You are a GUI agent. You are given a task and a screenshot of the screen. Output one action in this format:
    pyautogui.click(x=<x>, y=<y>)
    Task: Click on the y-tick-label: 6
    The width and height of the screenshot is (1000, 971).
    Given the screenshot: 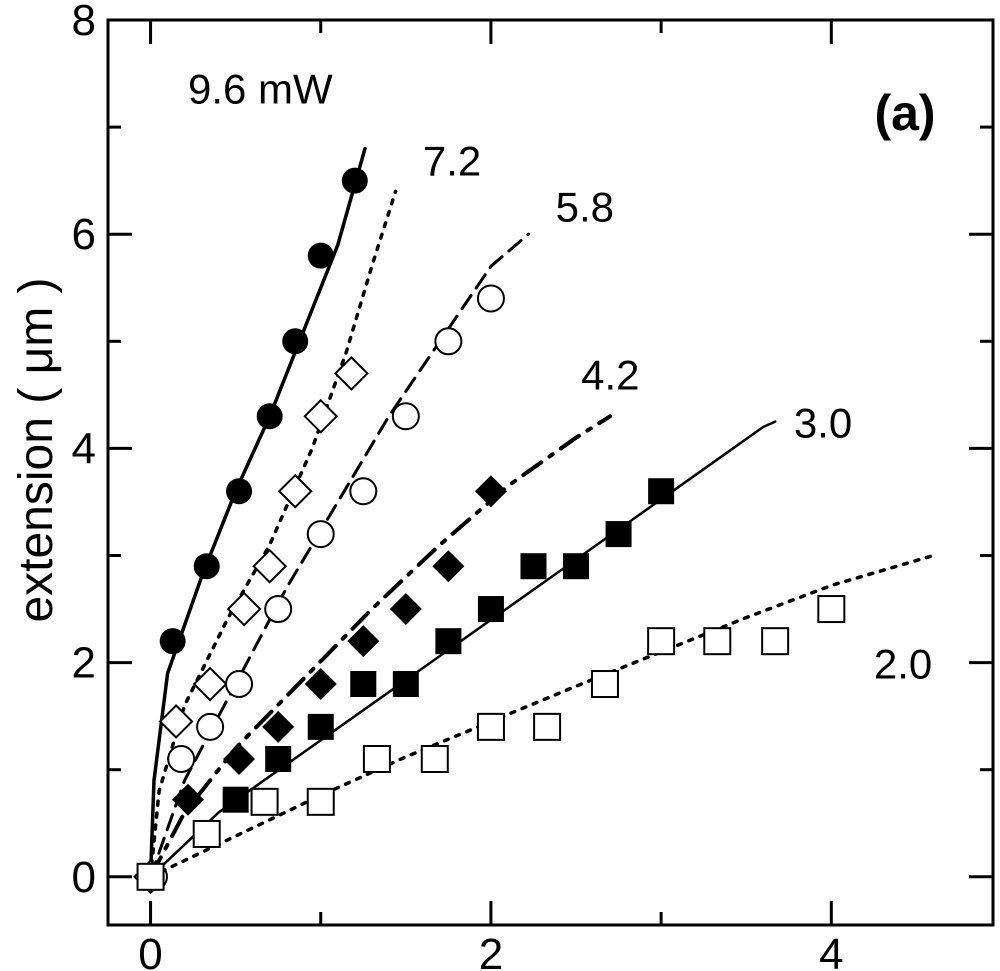 What is the action you would take?
    pyautogui.click(x=84, y=234)
    